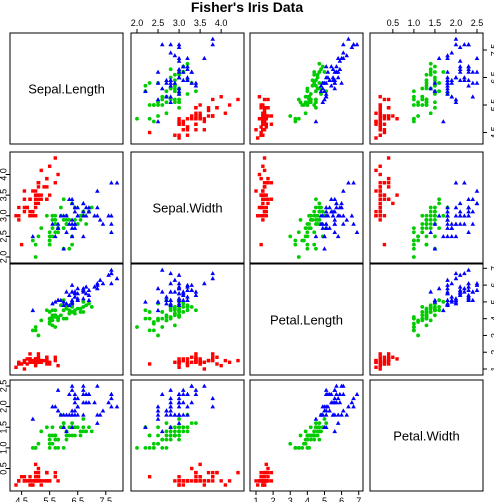  I want to click on panel-Sepal.Width-vs-Sepal.Length, so click(66, 207).